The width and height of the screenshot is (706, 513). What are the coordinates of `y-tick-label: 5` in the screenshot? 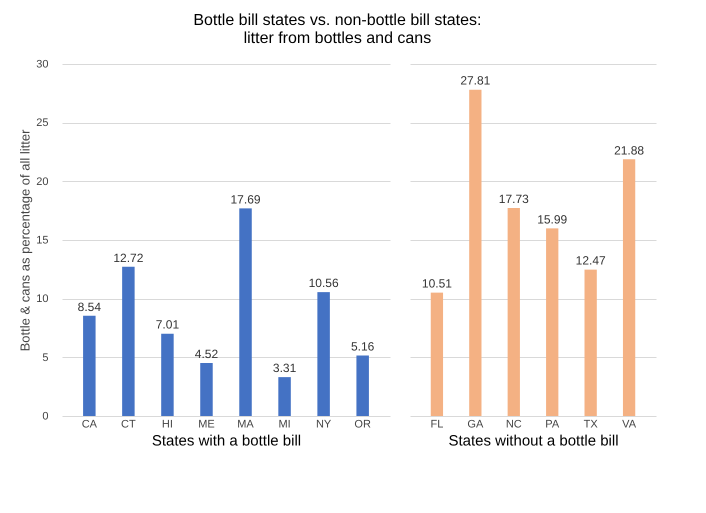 It's located at (45, 358).